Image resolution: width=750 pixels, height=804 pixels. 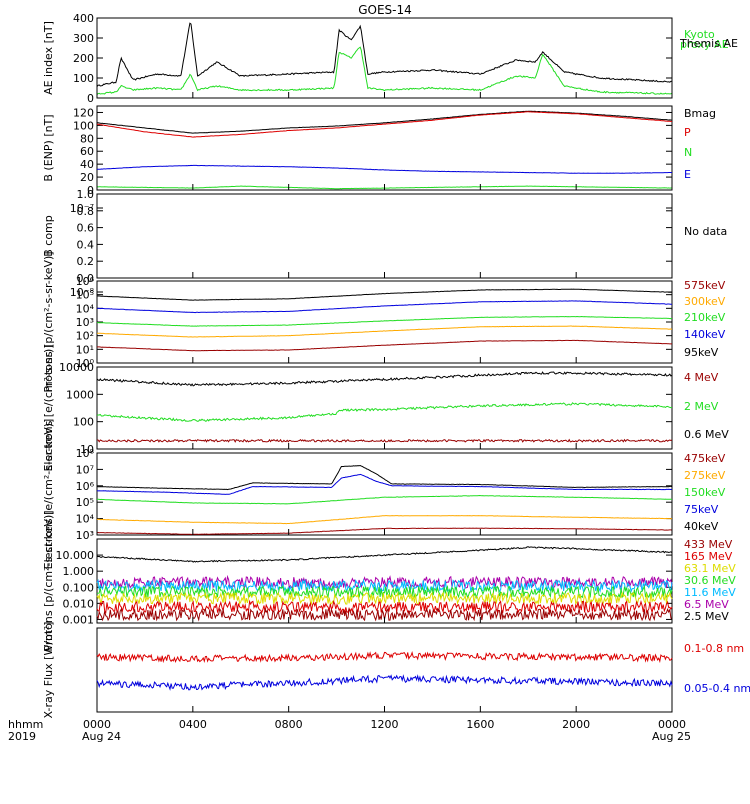 I want to click on x-axis-row-label-2: 2019, so click(x=22, y=736).